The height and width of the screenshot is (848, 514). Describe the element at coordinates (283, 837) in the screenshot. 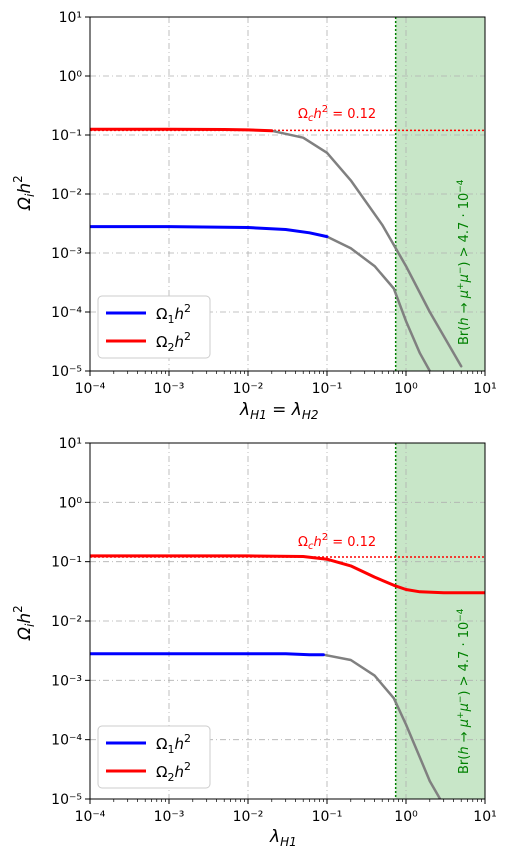

I see `x-axis-label: λH1` at that location.